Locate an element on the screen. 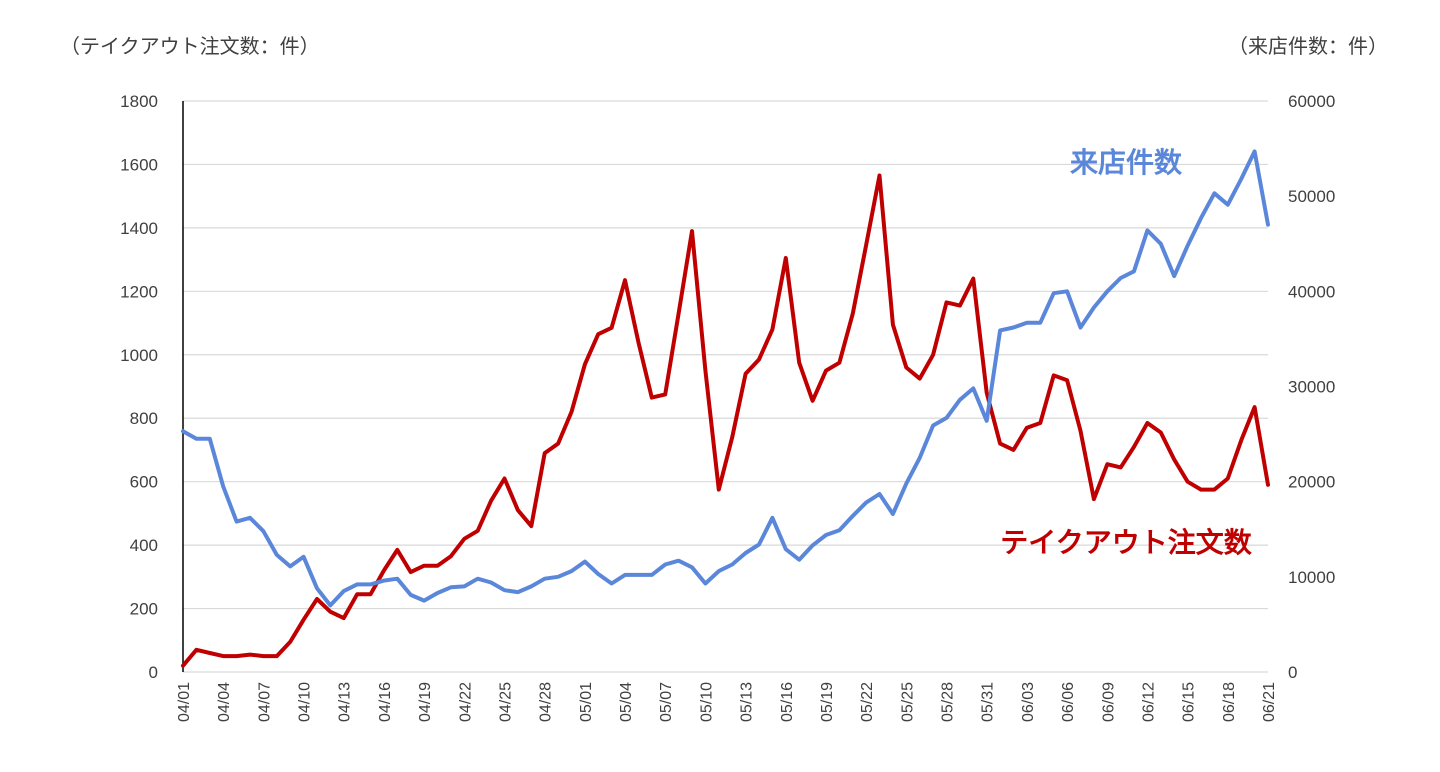  right-y-tick-label: 40000 is located at coordinates (1311, 291).